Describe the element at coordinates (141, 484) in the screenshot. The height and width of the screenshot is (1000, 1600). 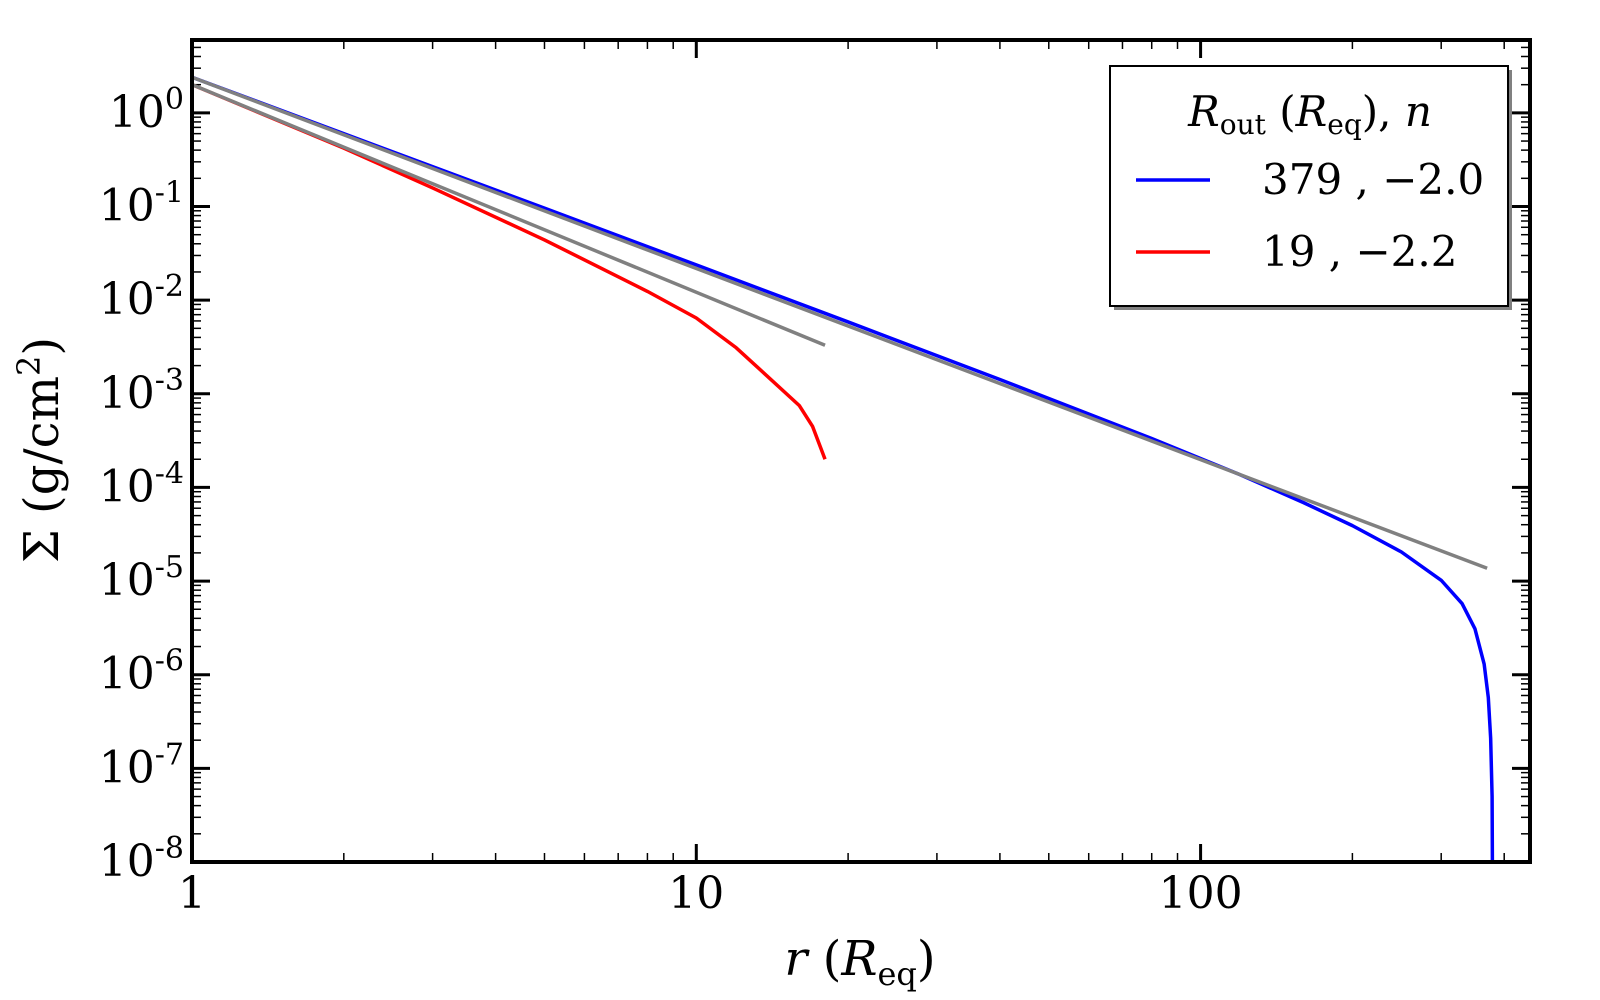
I see `y-tick-label: 10⁻⁴` at that location.